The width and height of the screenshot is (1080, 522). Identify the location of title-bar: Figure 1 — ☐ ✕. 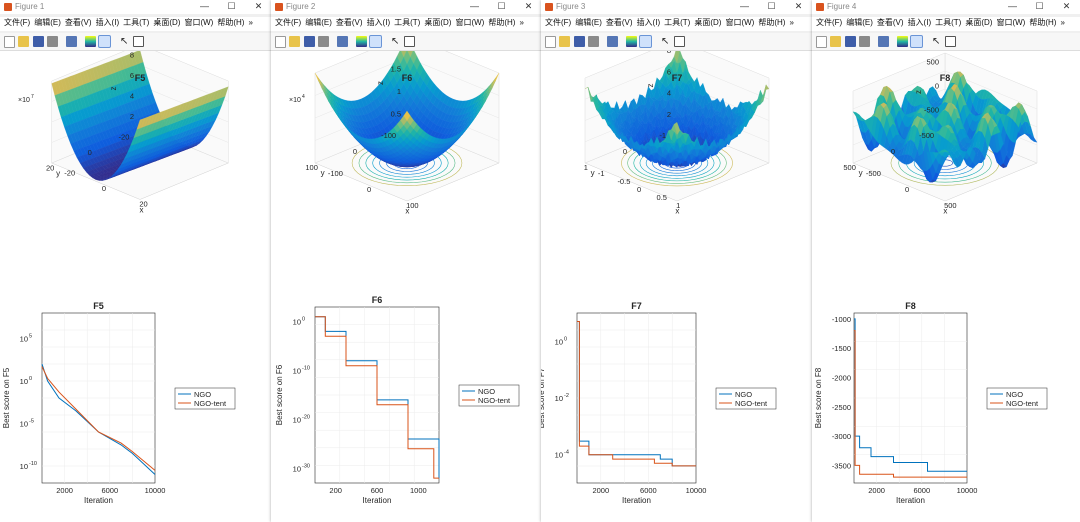
(136, 7).